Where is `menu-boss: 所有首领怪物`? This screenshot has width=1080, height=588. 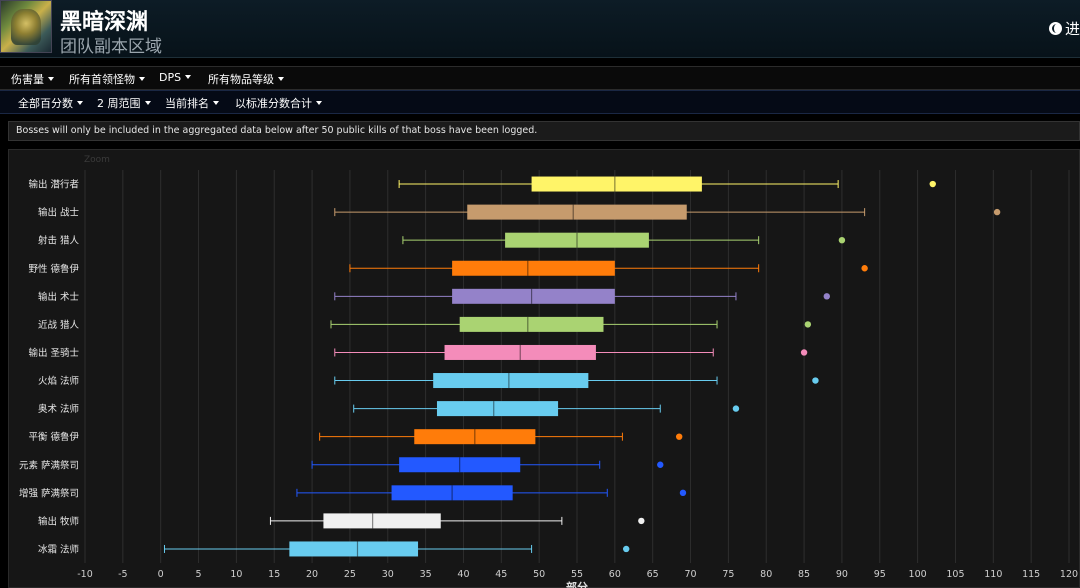
menu-boss: 所有首领怪物 is located at coordinates (107, 79).